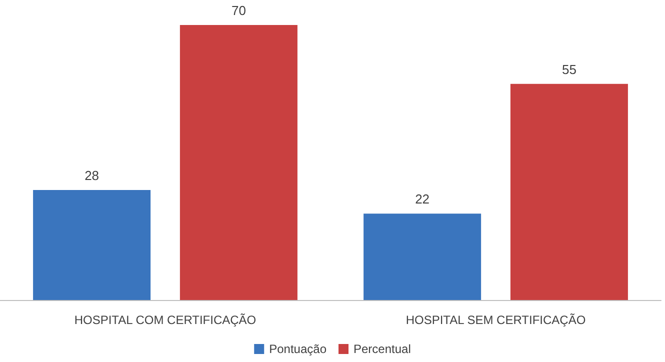 Image resolution: width=665 pixels, height=362 pixels. Describe the element at coordinates (92, 175) in the screenshot. I see `data-label: 28` at that location.